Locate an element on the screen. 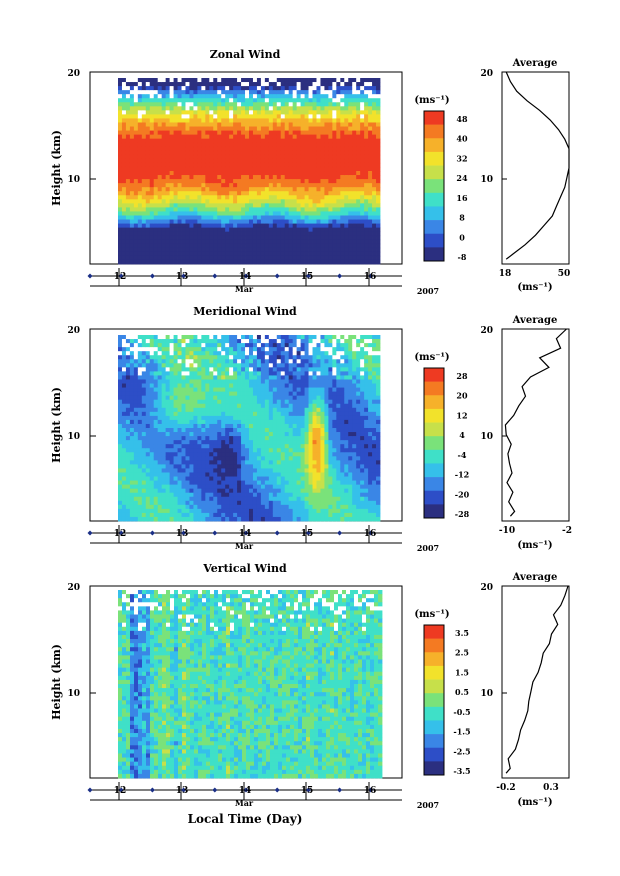 The image size is (620, 876). time-marker is located at coordinates (152, 276).